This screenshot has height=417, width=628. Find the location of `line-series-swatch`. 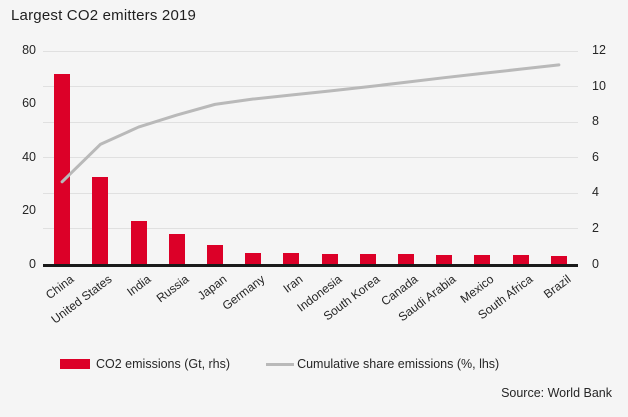

line-series-swatch is located at coordinates (280, 364).